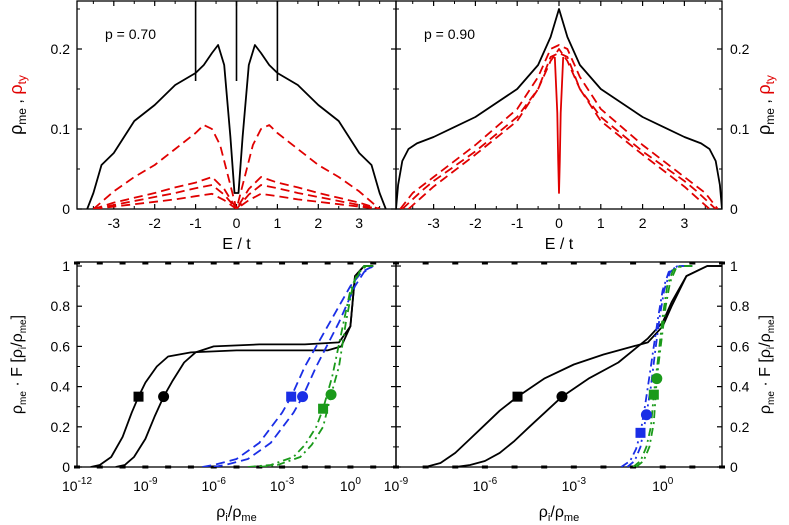 The image size is (789, 525). I want to click on panel-annotation: p = 0.70, so click(130, 34).